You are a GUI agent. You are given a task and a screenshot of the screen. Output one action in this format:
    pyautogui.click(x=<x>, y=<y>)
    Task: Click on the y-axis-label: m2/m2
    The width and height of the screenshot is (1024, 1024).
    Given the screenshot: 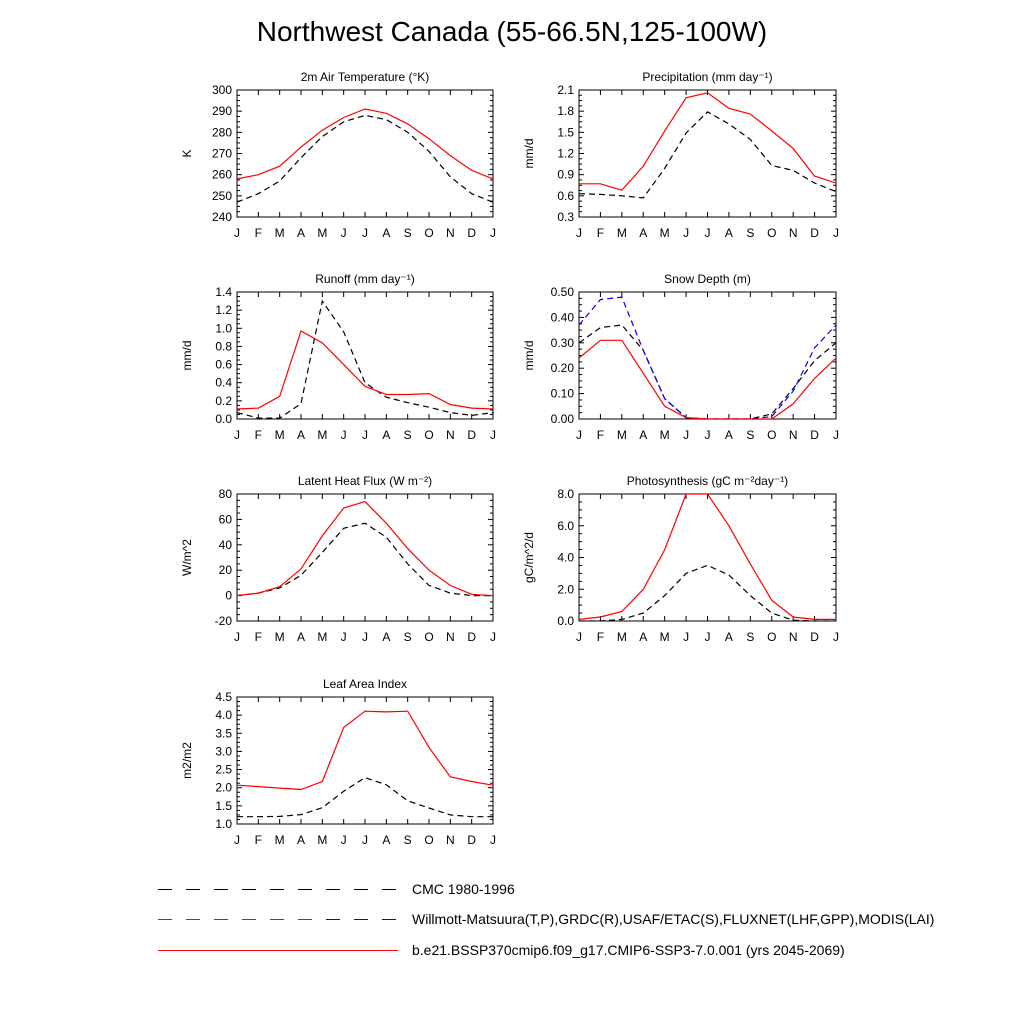 What is the action you would take?
    pyautogui.click(x=187, y=760)
    